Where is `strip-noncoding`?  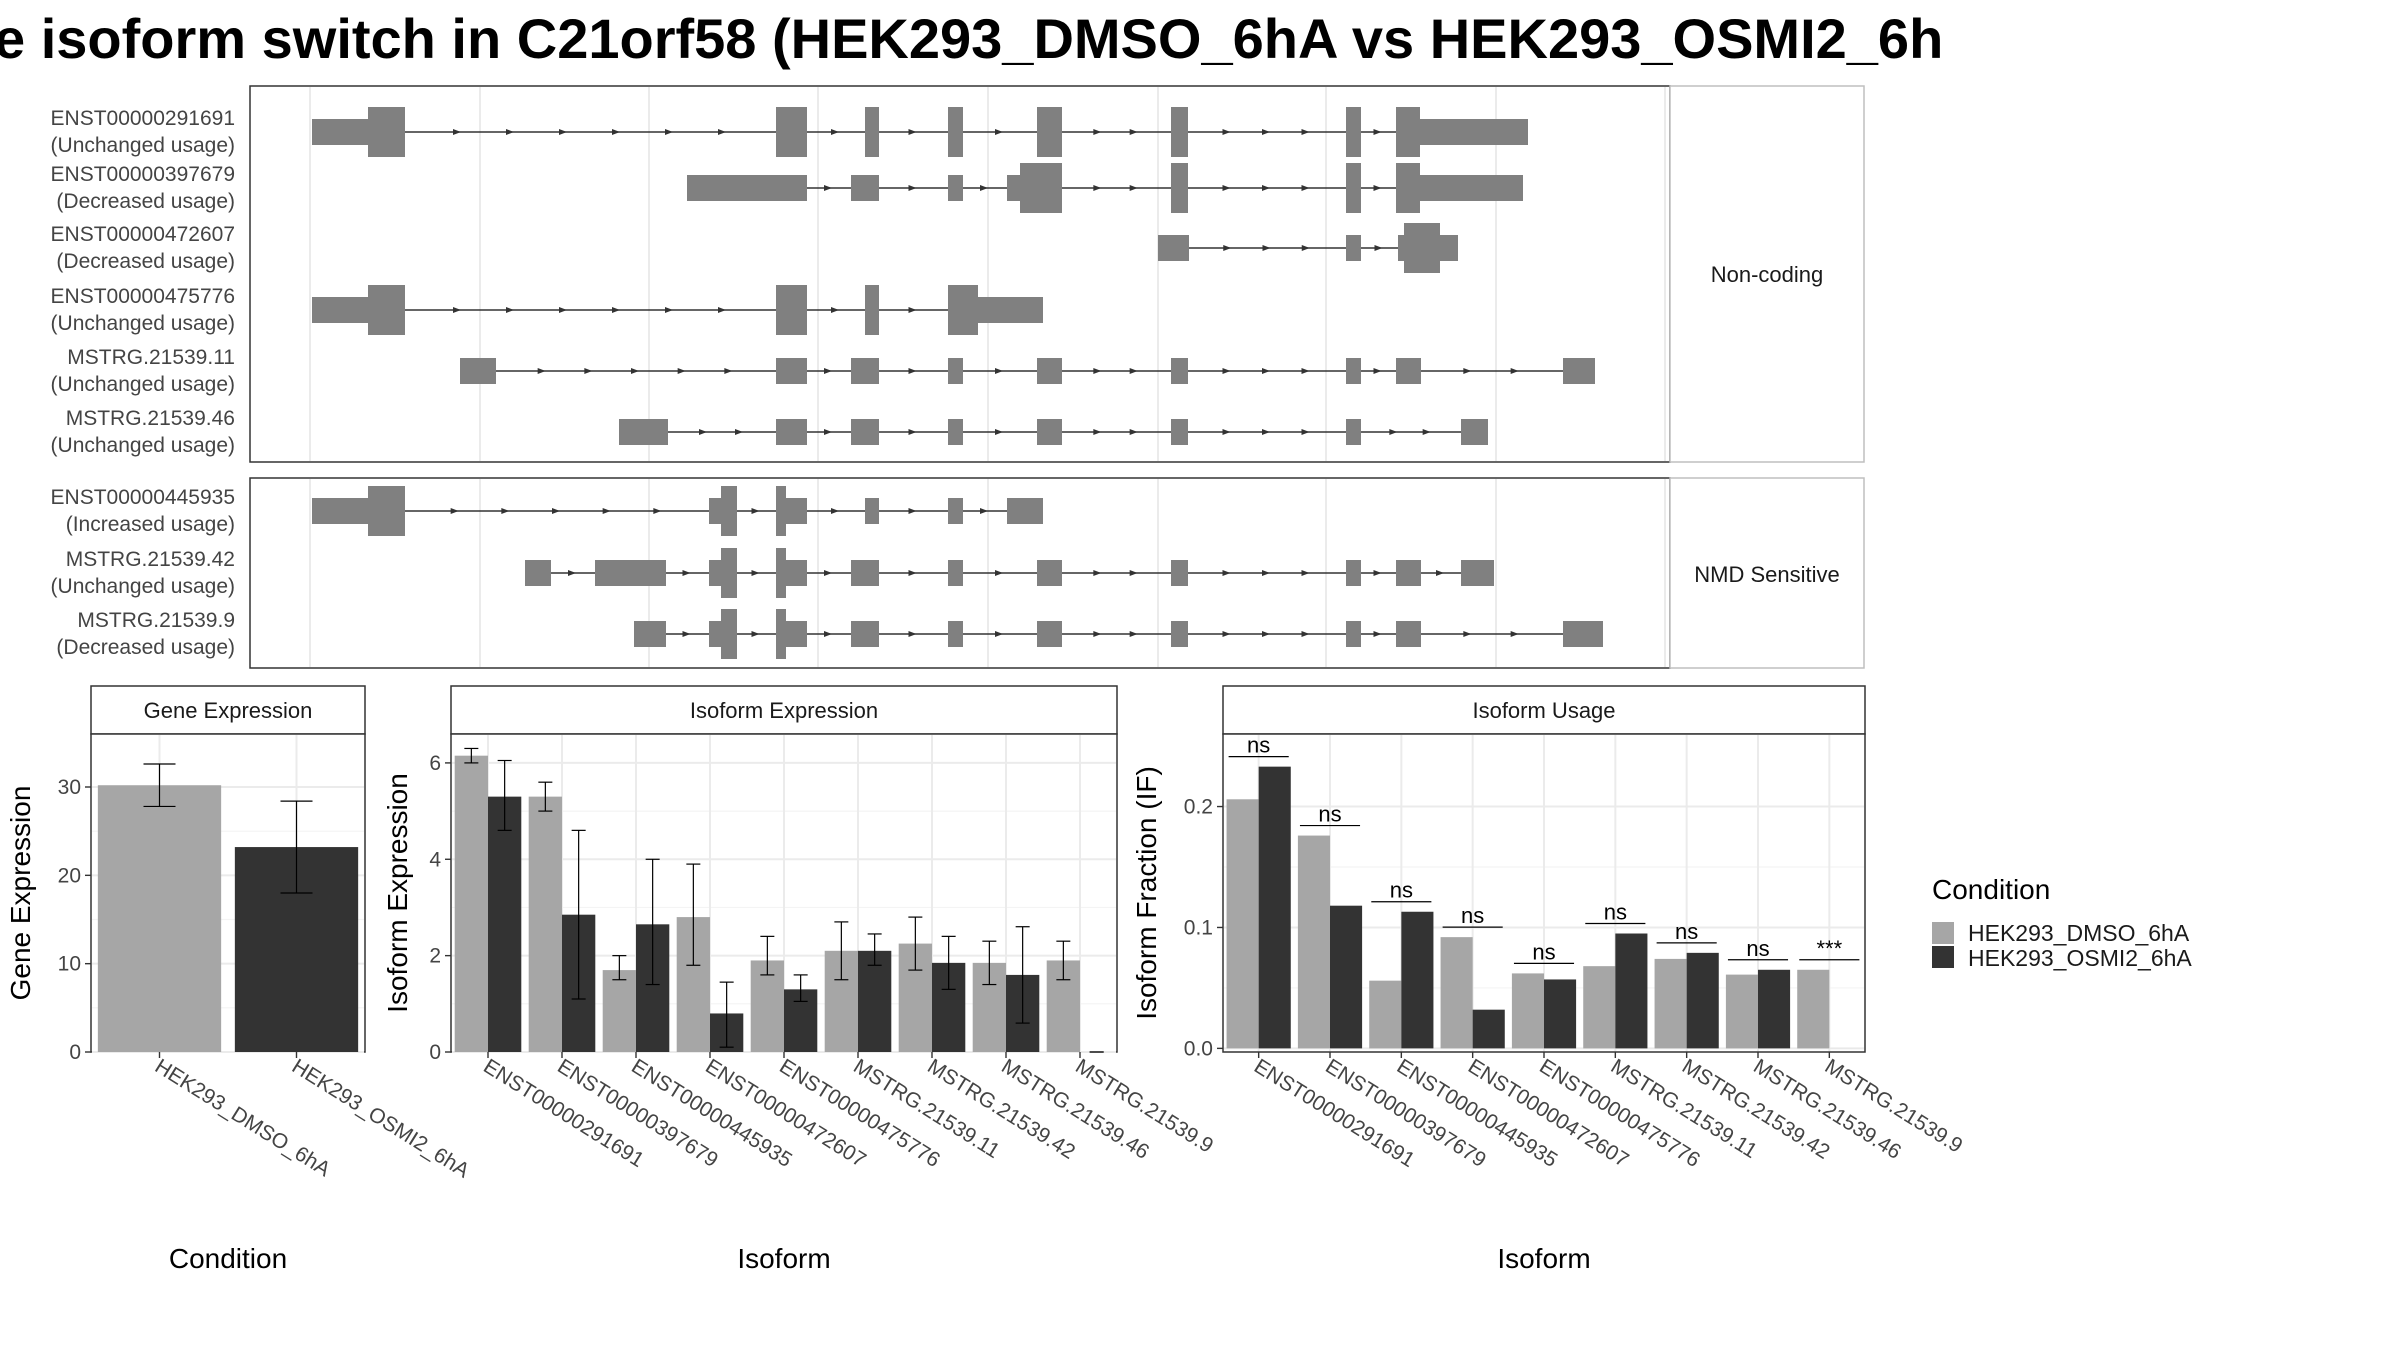
strip-noncoding is located at coordinates (1767, 274).